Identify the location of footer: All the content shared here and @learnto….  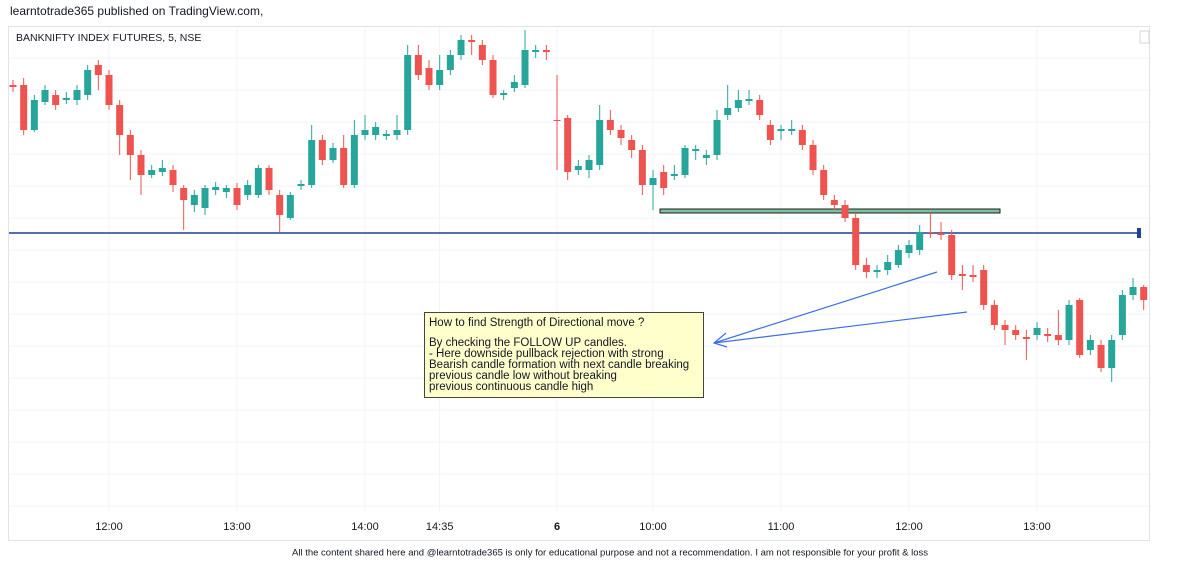
(610, 553).